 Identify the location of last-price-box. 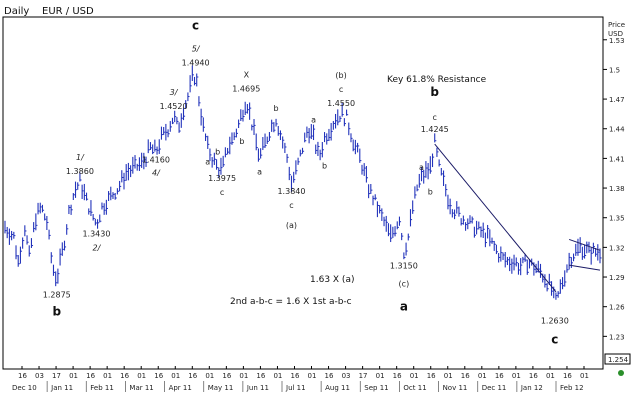
(617, 359).